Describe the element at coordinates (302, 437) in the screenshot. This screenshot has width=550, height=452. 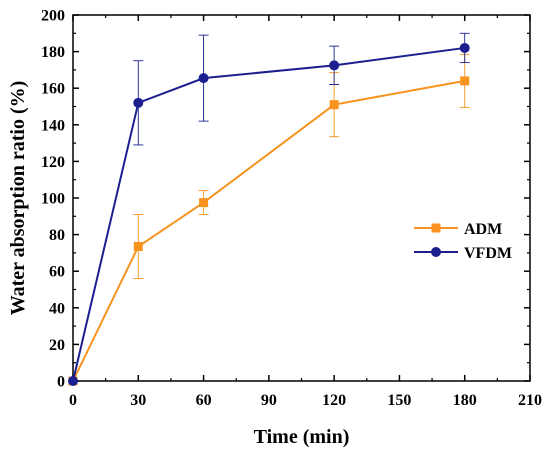
I see `x-axis-title: Time (min)` at that location.